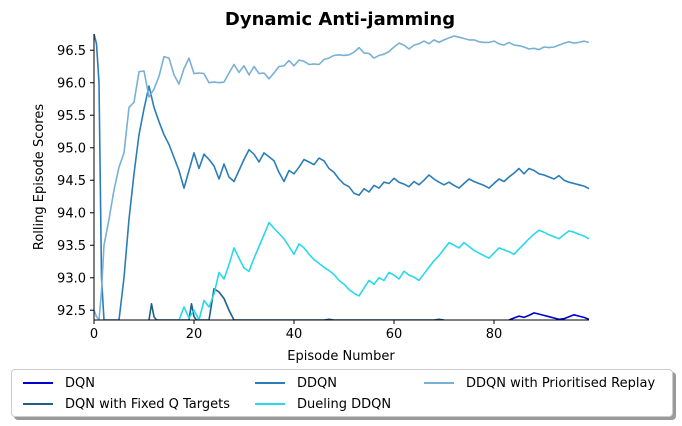 This screenshot has height=426, width=682. Describe the element at coordinates (296, 383) in the screenshot. I see `legend-item-ddqn: DDQN` at that location.